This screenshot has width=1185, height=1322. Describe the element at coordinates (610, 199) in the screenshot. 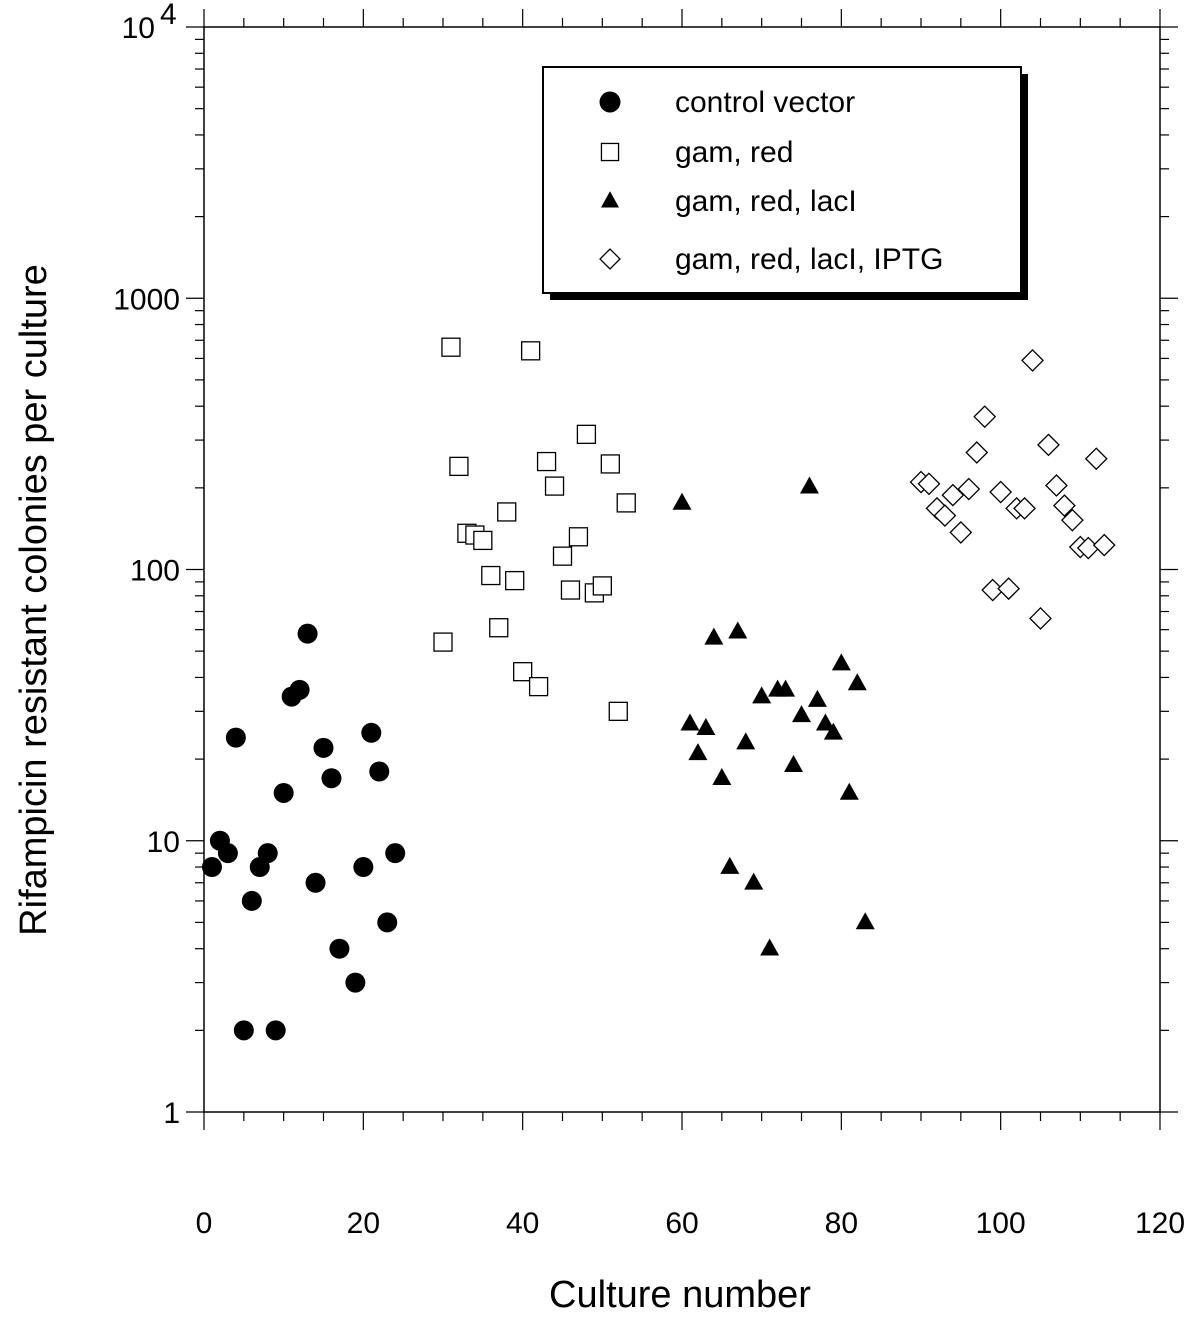

I see `legend-marker-gam-red-laci` at that location.